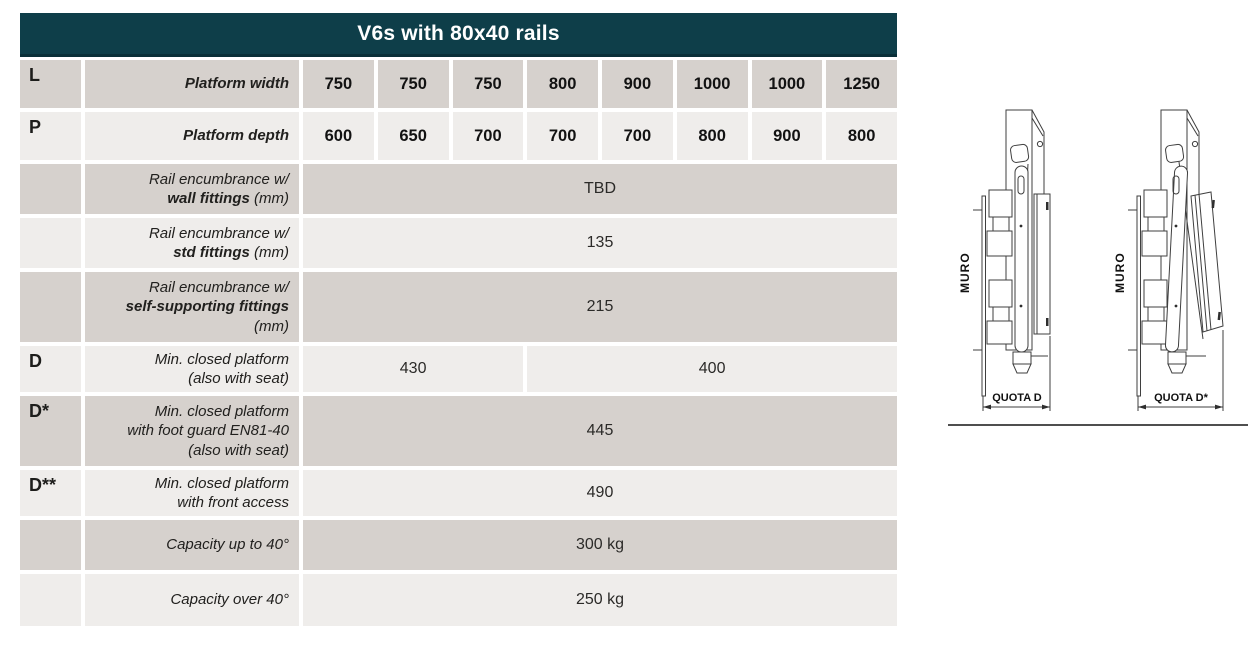 This screenshot has width=1248, height=665. Describe the element at coordinates (192, 84) in the screenshot. I see `row-label: Platform width` at that location.